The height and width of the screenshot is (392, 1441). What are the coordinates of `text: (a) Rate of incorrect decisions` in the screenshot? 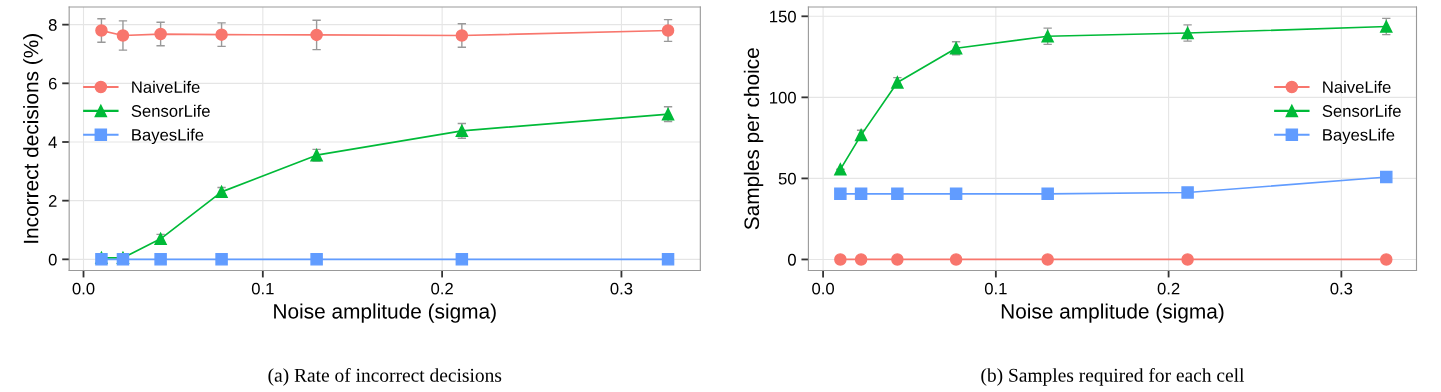 It's located at (385, 376).